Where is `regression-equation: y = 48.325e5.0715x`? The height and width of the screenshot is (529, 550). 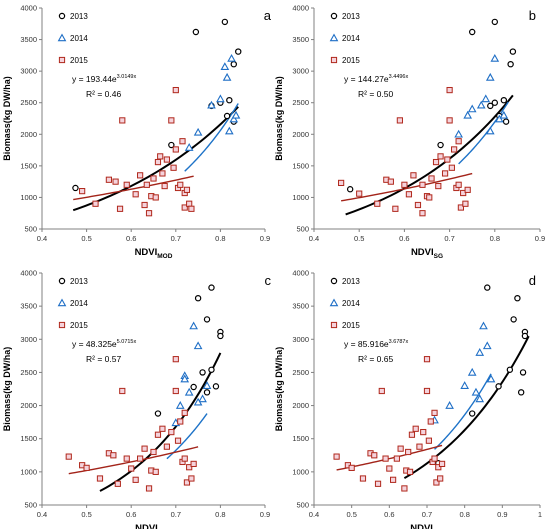
regression-equation: y = 48.325e5.0715x is located at coordinates (104, 344).